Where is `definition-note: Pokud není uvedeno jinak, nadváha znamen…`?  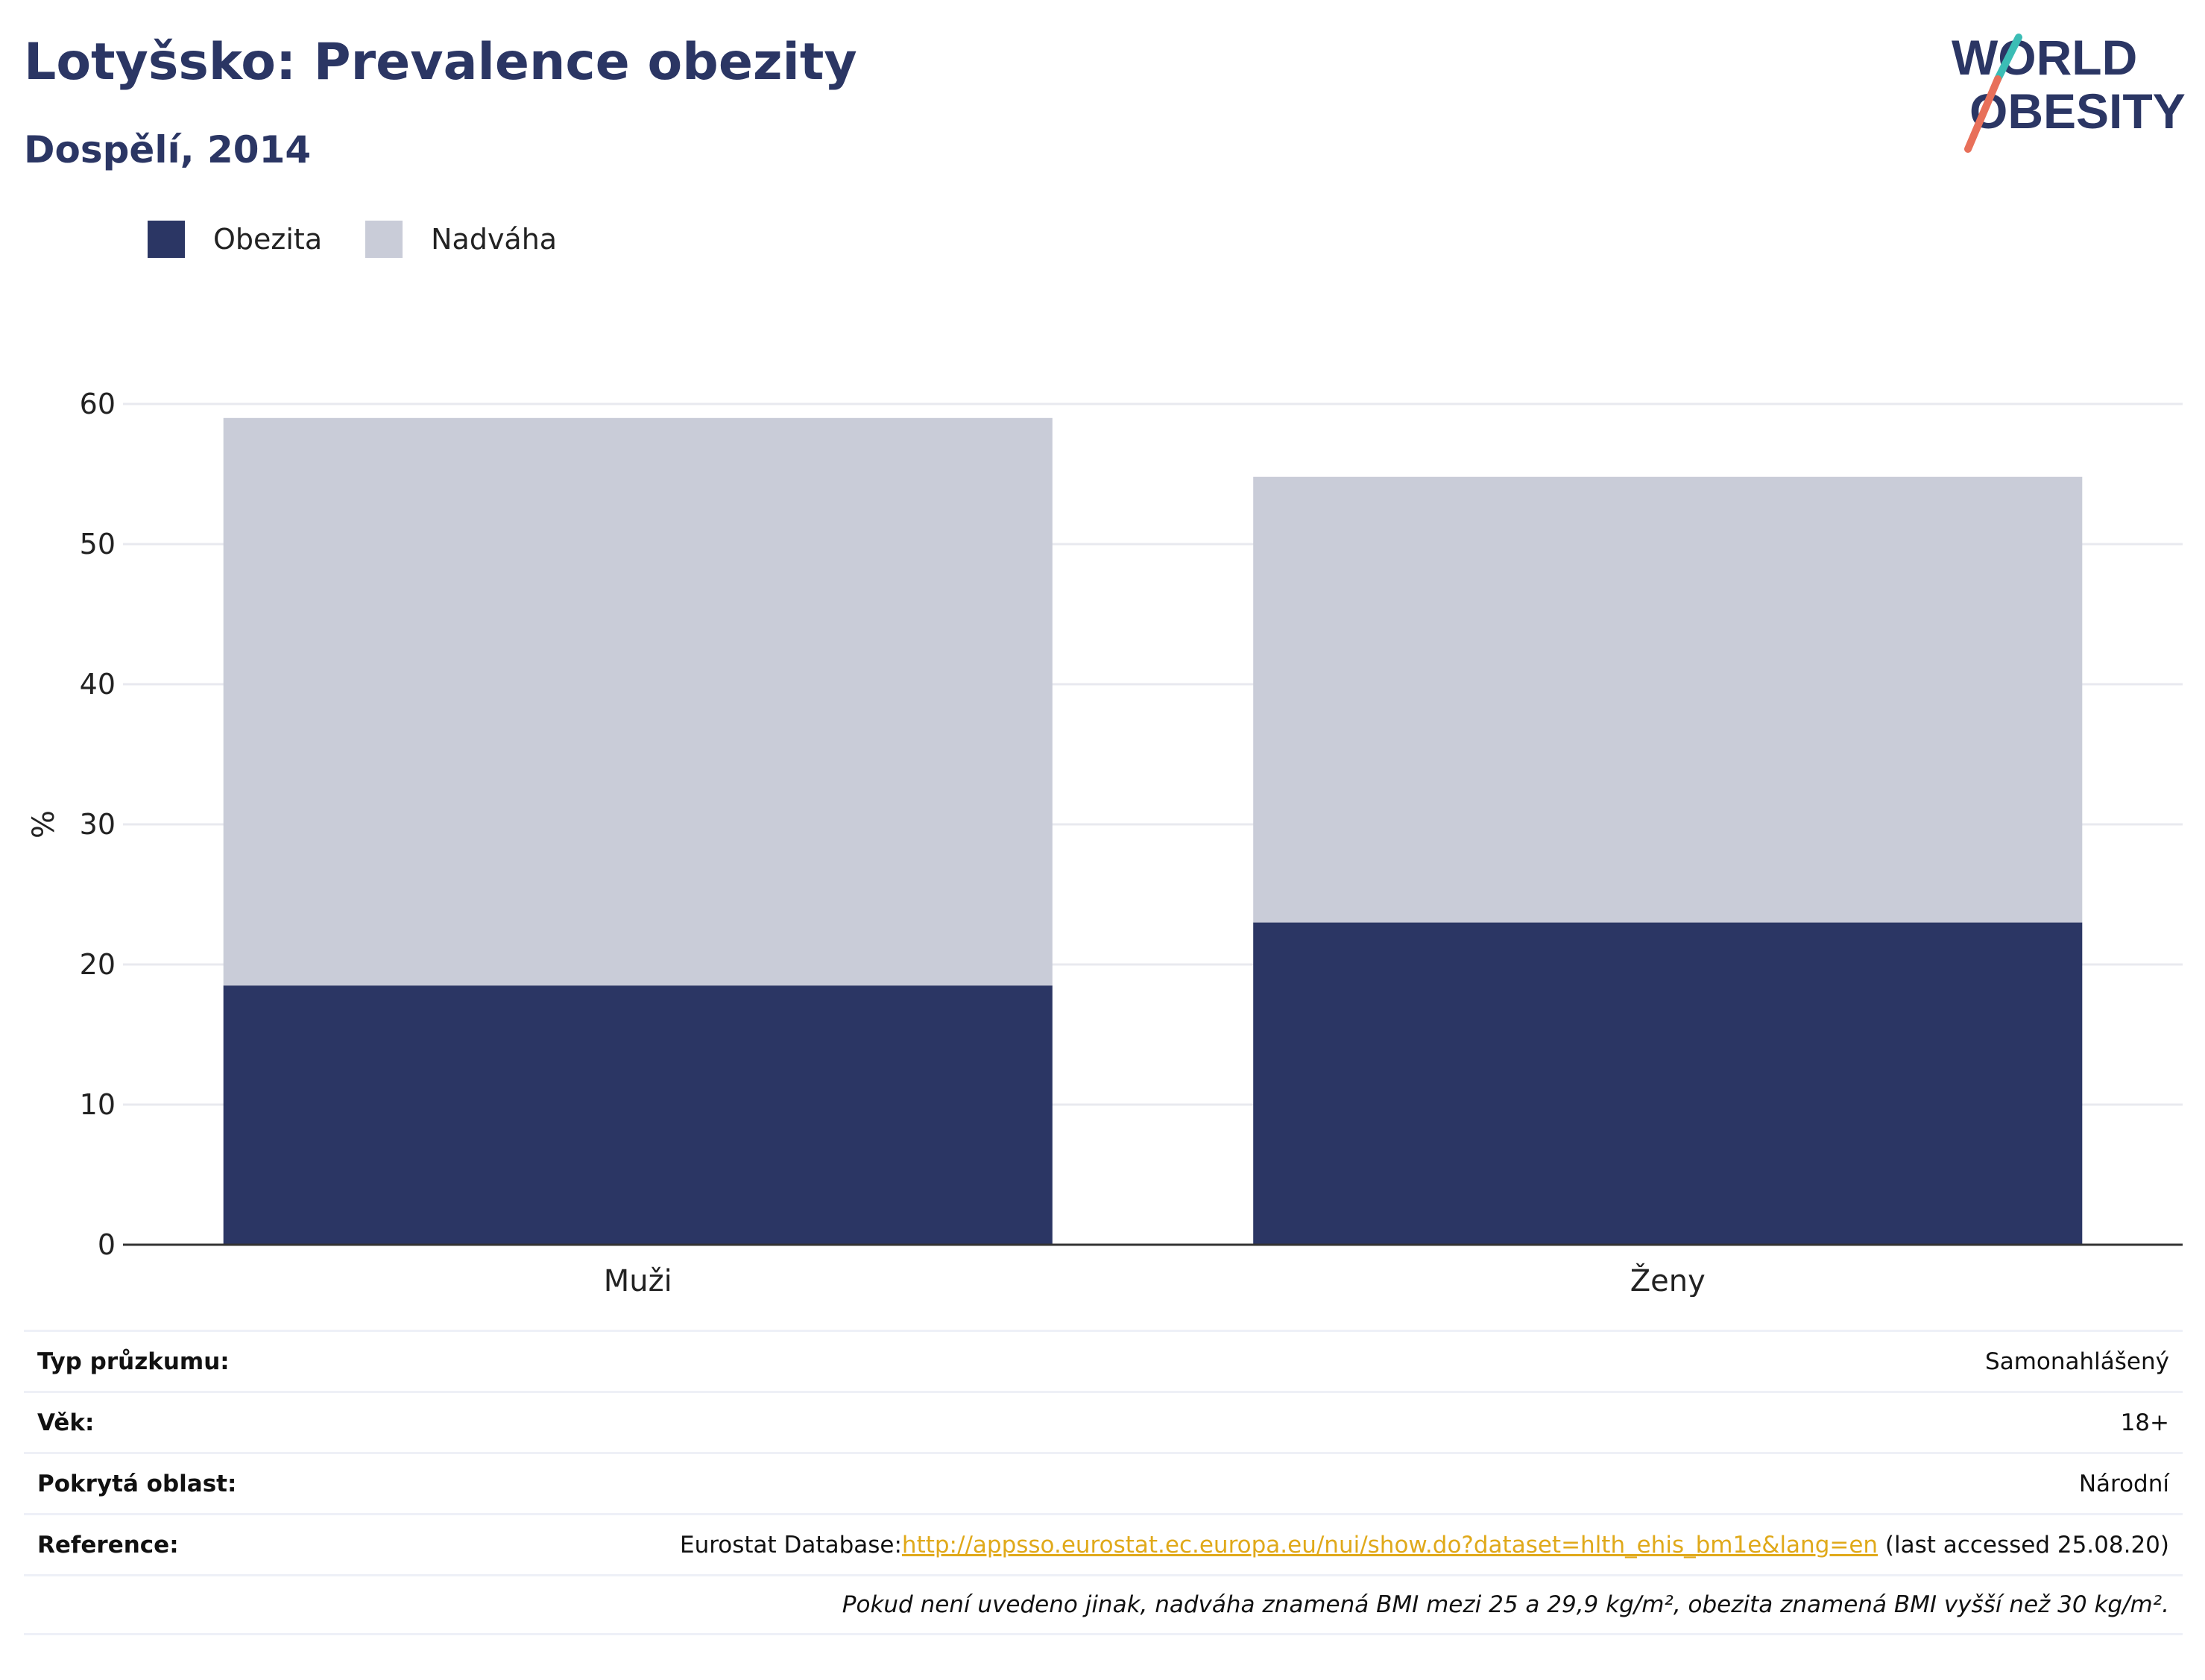
definition-note: Pokud není uvedeno jinak, nadváha znamen… is located at coordinates (1505, 1604).